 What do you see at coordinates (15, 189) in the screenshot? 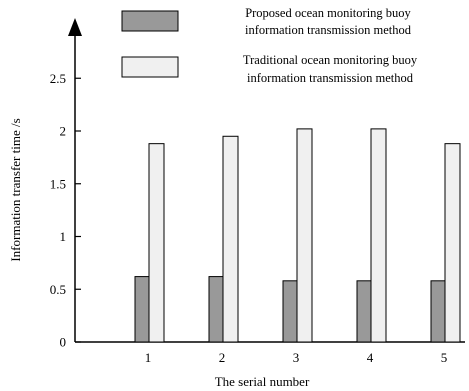
I see `y-axis-title: Information transfer time /s` at bounding box center [15, 189].